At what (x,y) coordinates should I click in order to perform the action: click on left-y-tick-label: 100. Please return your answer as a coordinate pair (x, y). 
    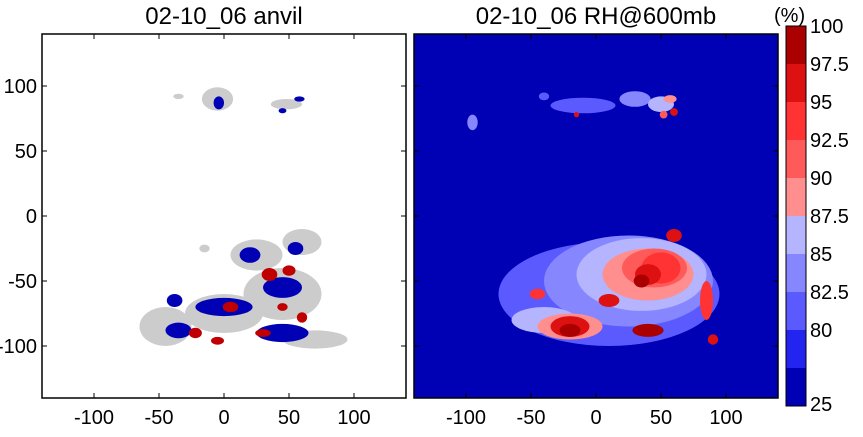
    Looking at the image, I should click on (20, 87).